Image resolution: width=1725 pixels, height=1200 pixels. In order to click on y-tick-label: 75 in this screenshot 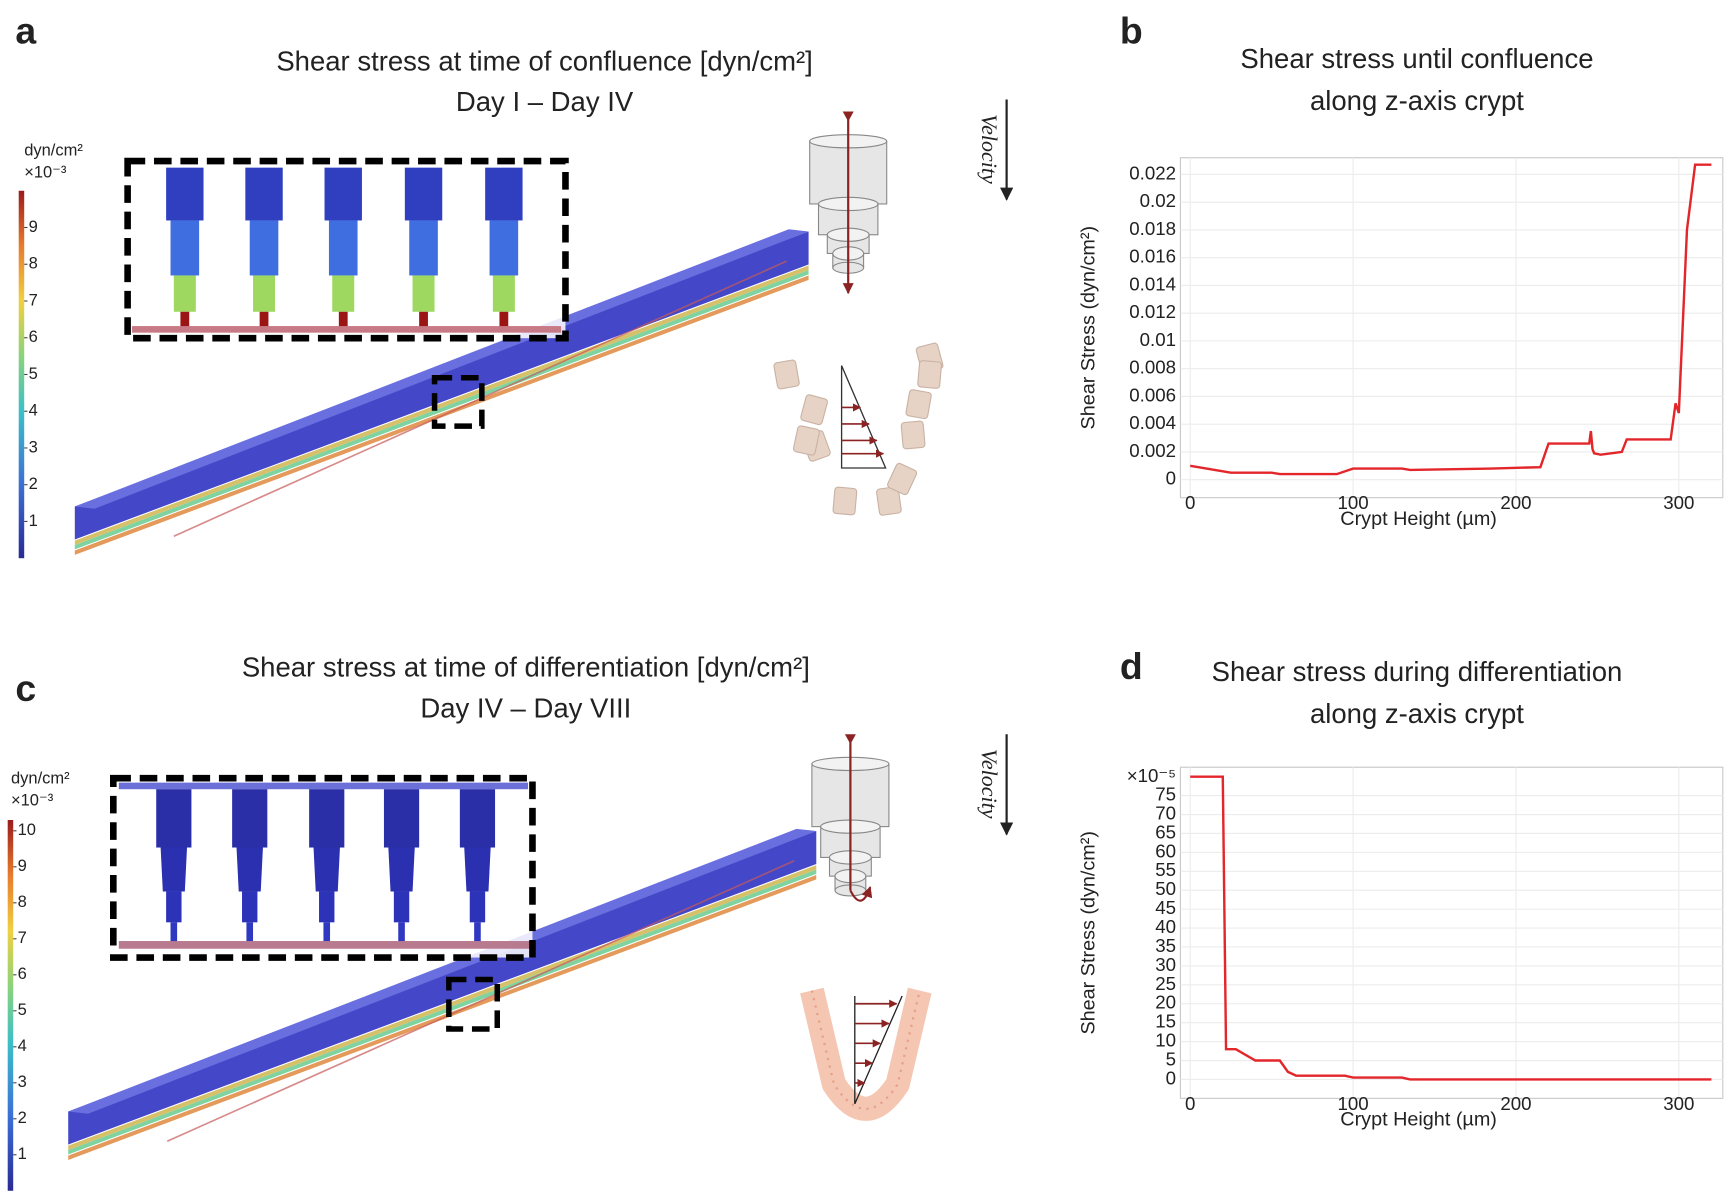, I will do `click(1165, 794)`.